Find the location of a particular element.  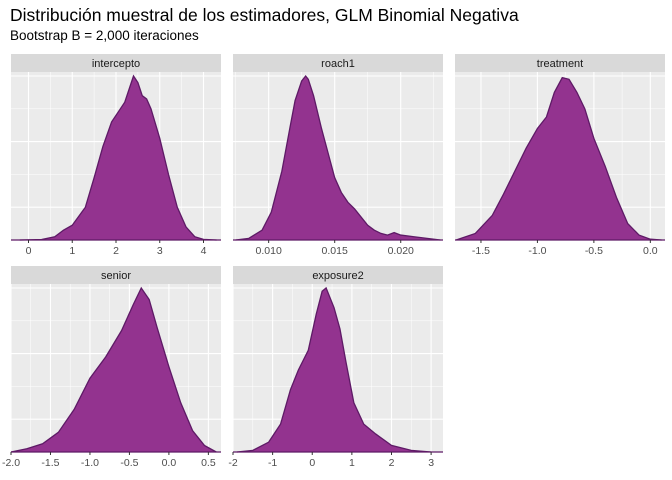

facet-strip-label: treatment is located at coordinates (560, 64).